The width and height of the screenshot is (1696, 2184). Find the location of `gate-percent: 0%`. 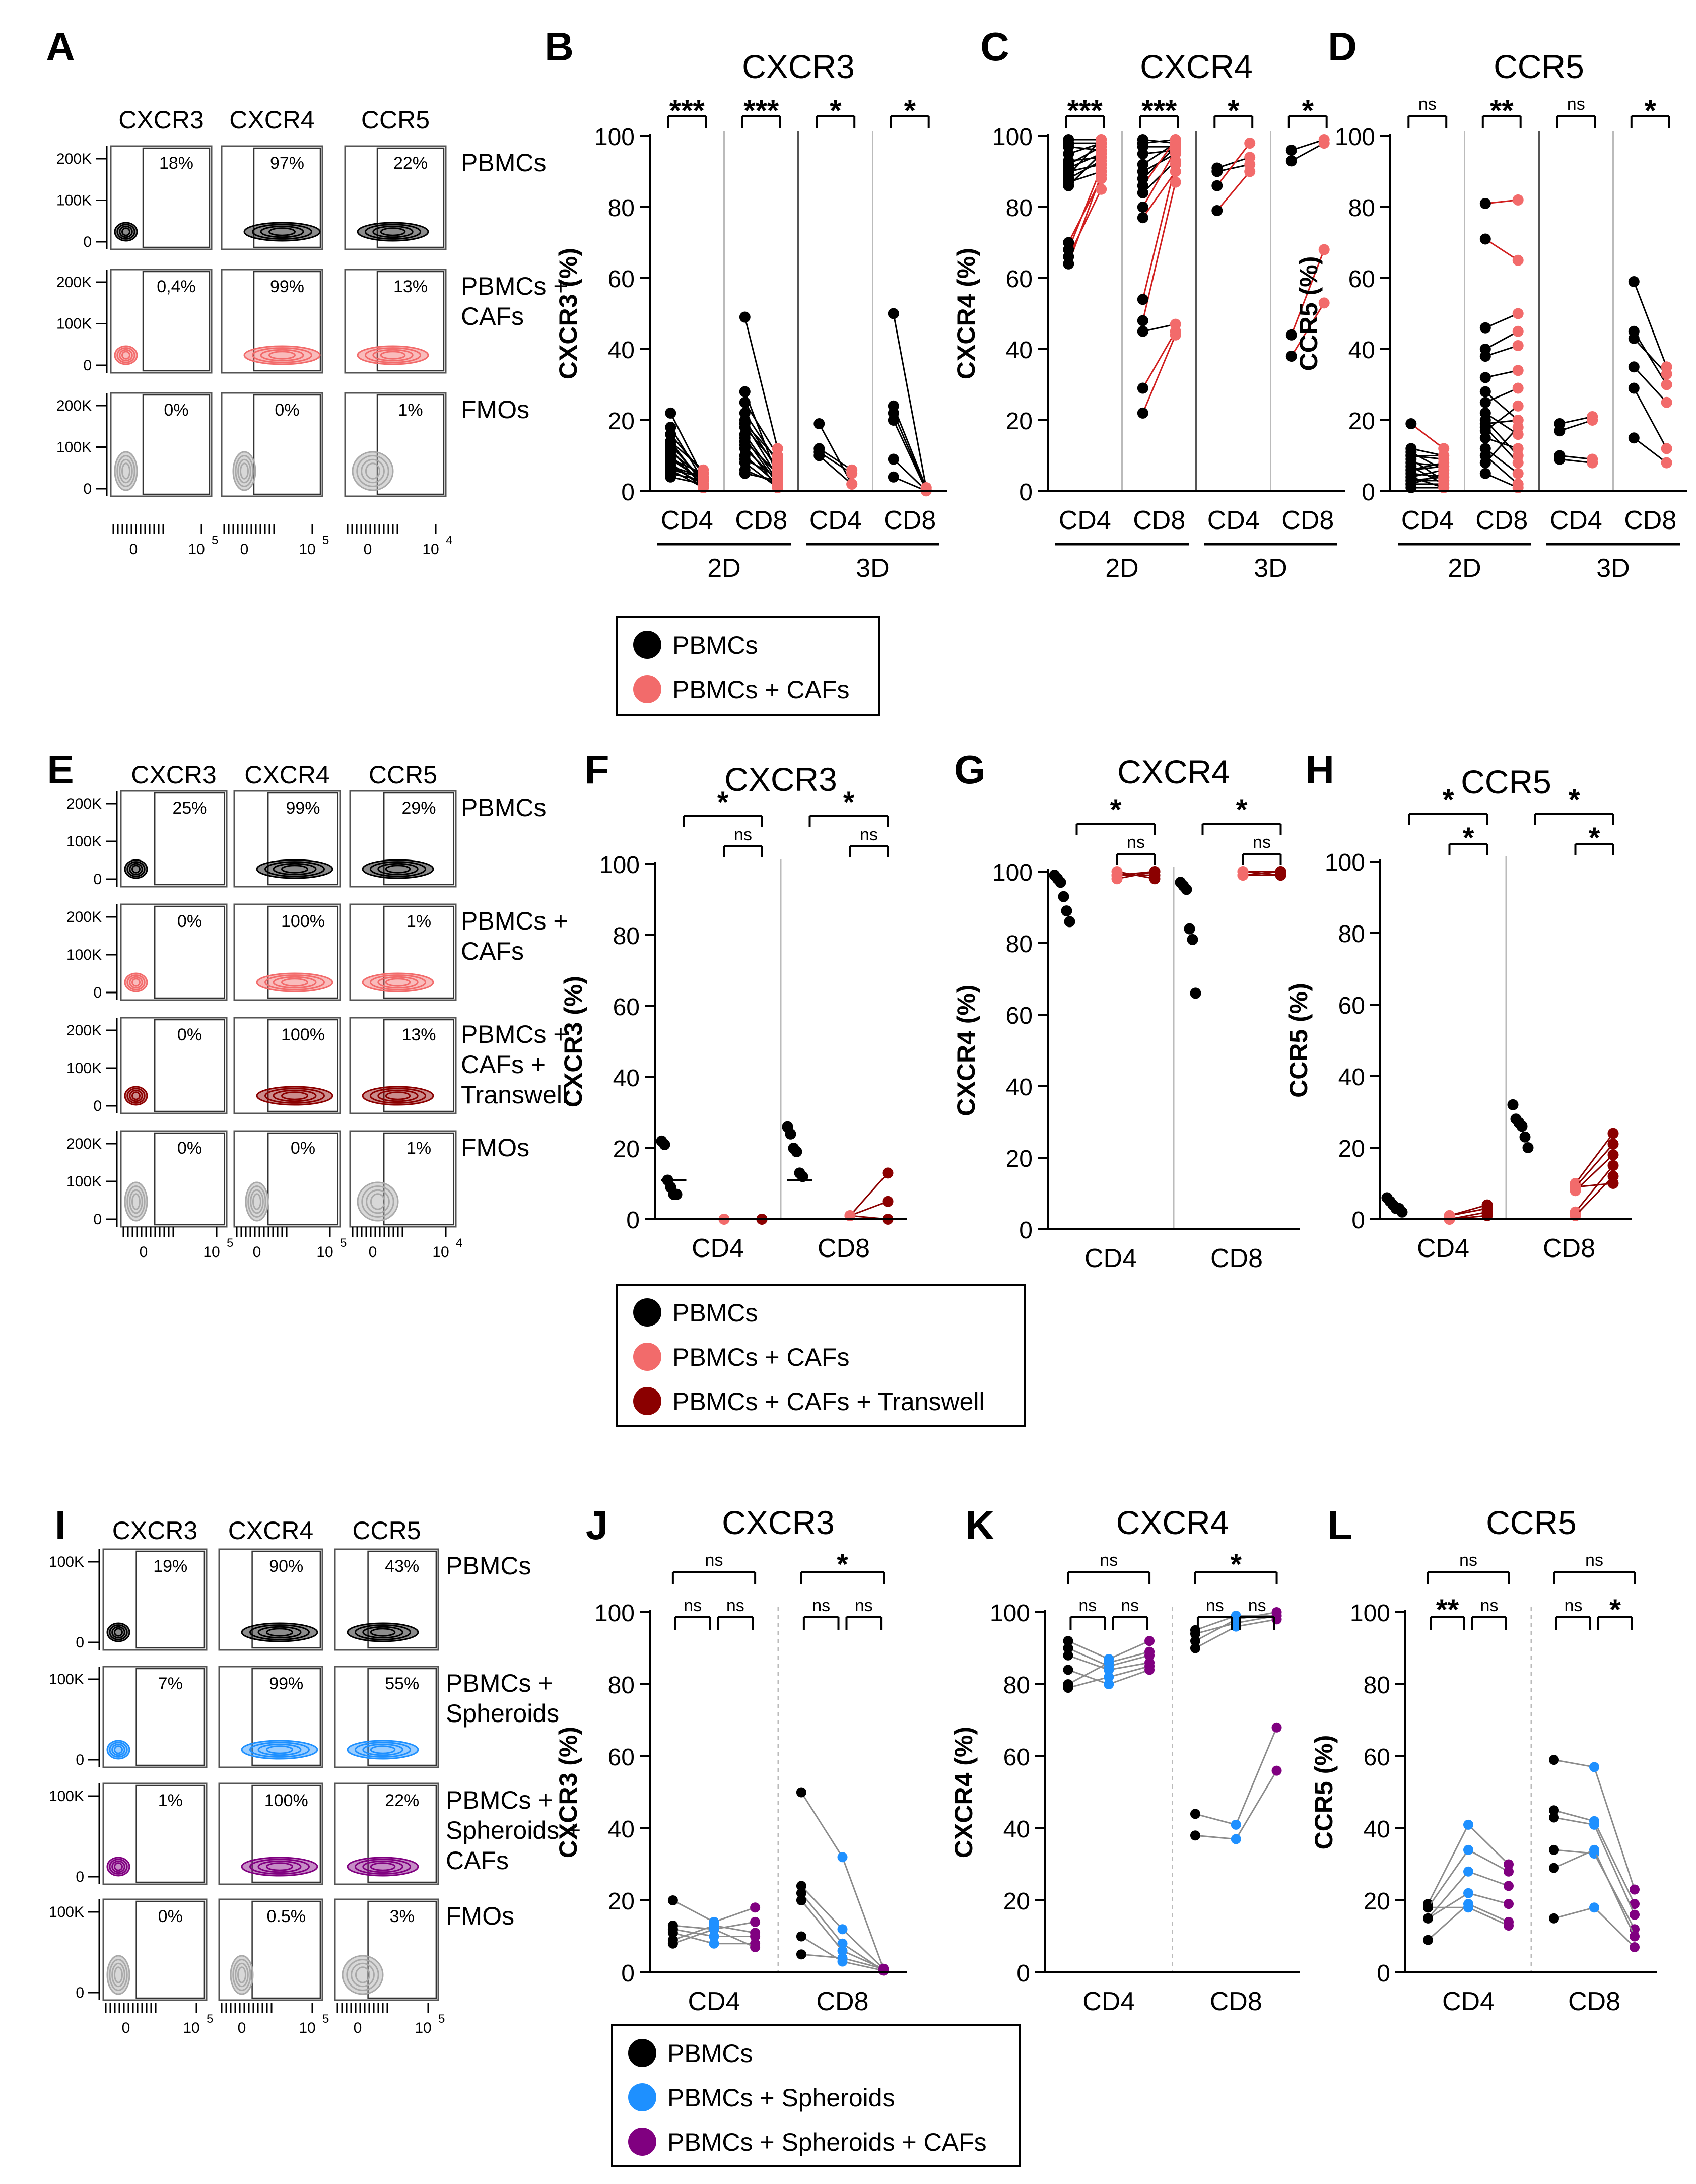

gate-percent: 0% is located at coordinates (303, 1148).